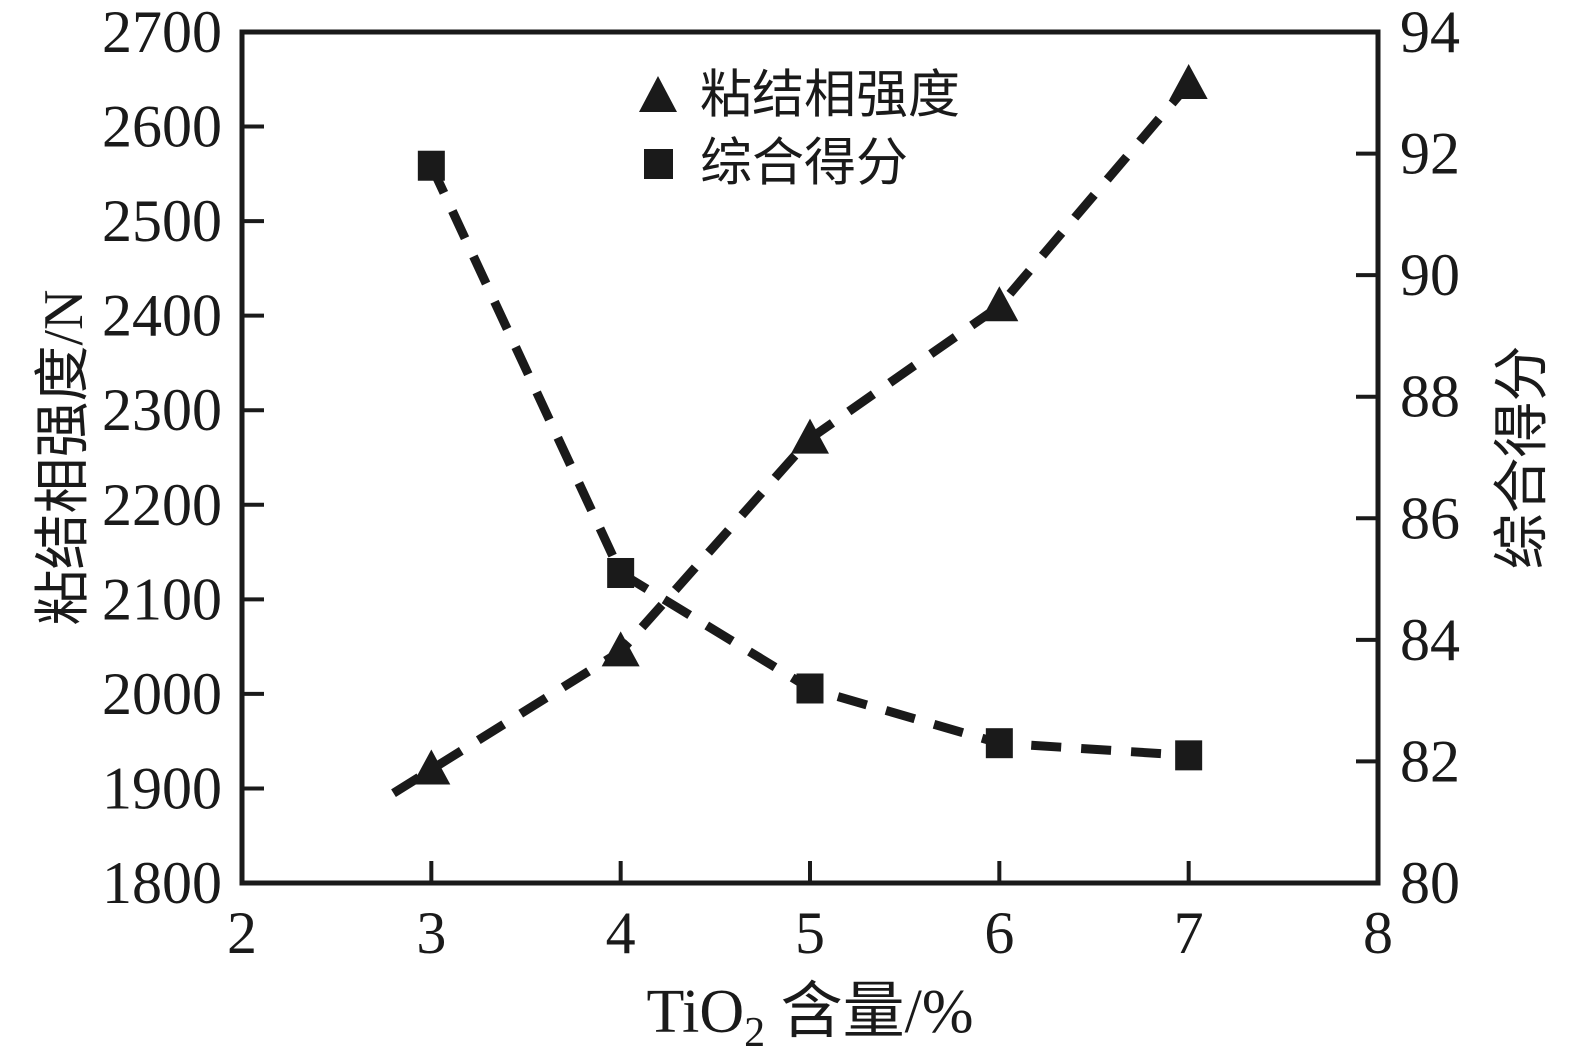  Describe the element at coordinates (162, 599) in the screenshot. I see `y-left-tick-label: 2100` at that location.